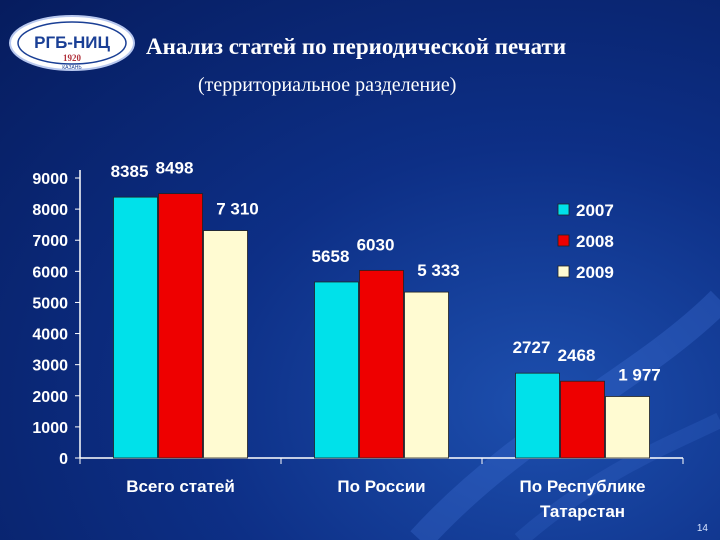 The height and width of the screenshot is (540, 720). I want to click on data-label: 5658, so click(331, 256).